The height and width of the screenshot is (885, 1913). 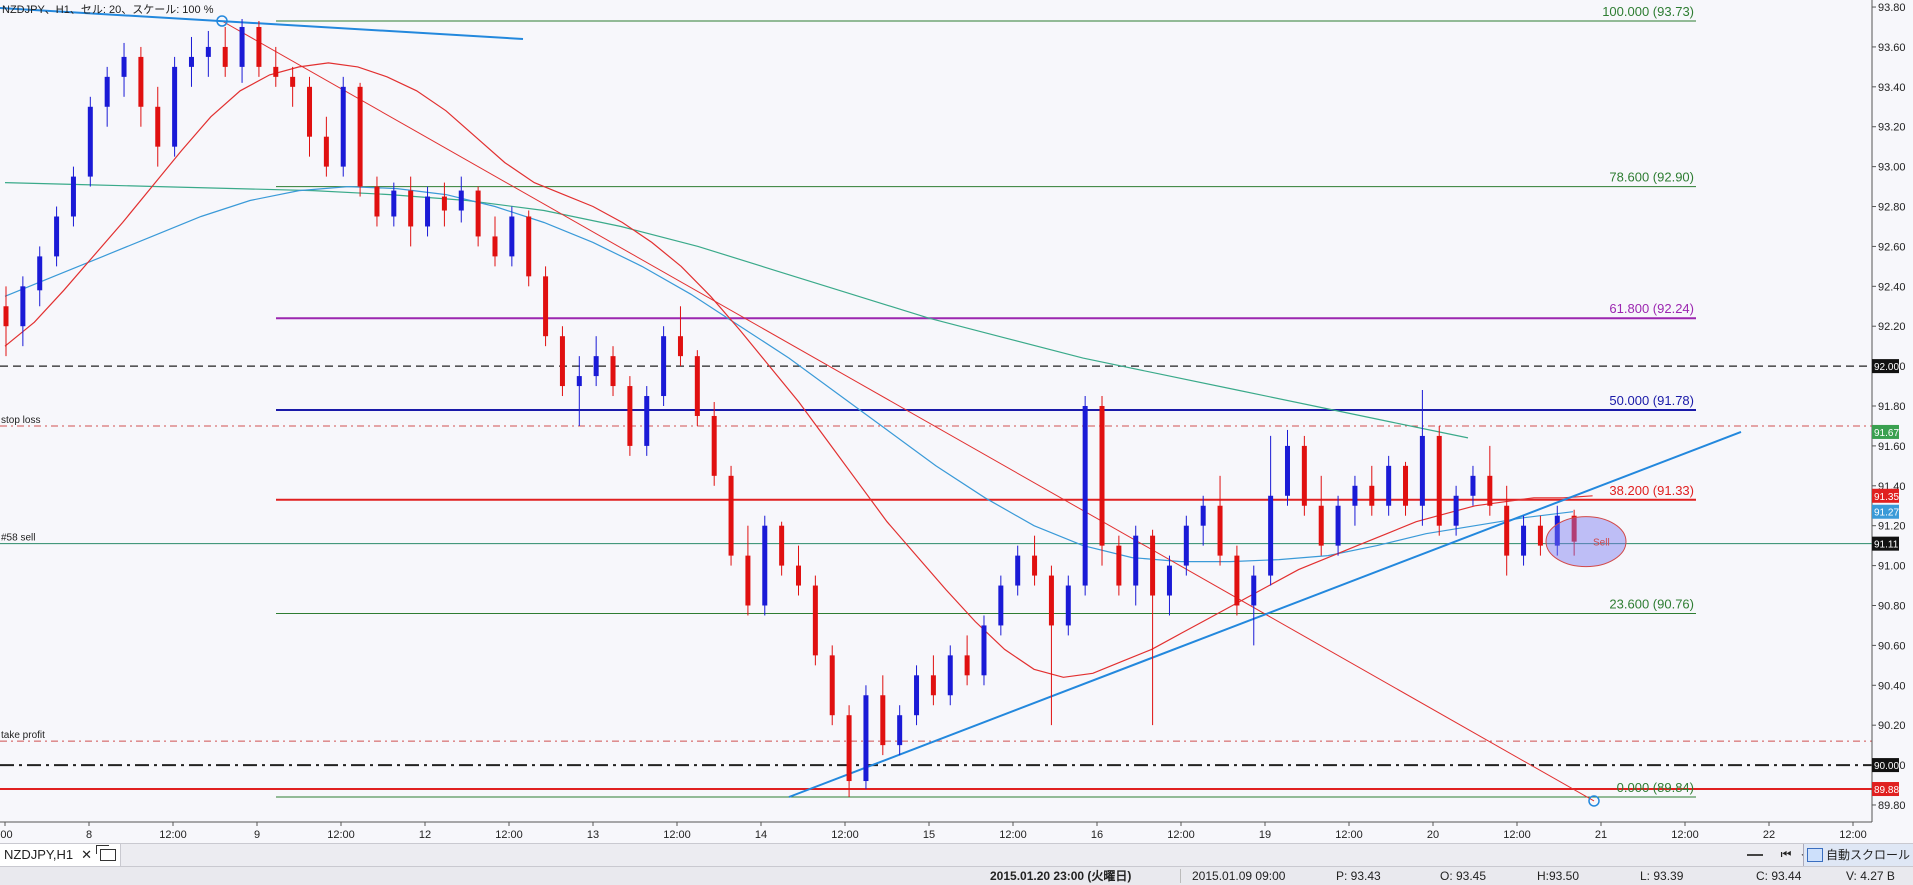 I want to click on status-l: L: 93.39, so click(x=1662, y=876).